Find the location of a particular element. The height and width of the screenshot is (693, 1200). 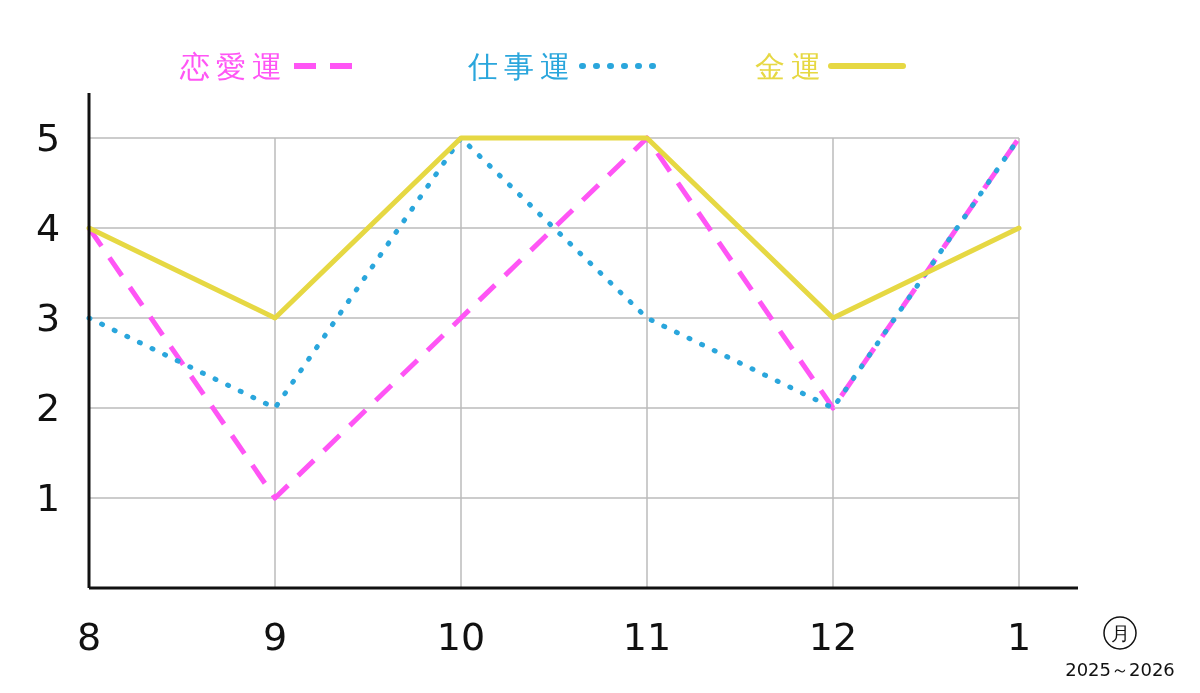

x-tick-label: 10 is located at coordinates (461, 637).